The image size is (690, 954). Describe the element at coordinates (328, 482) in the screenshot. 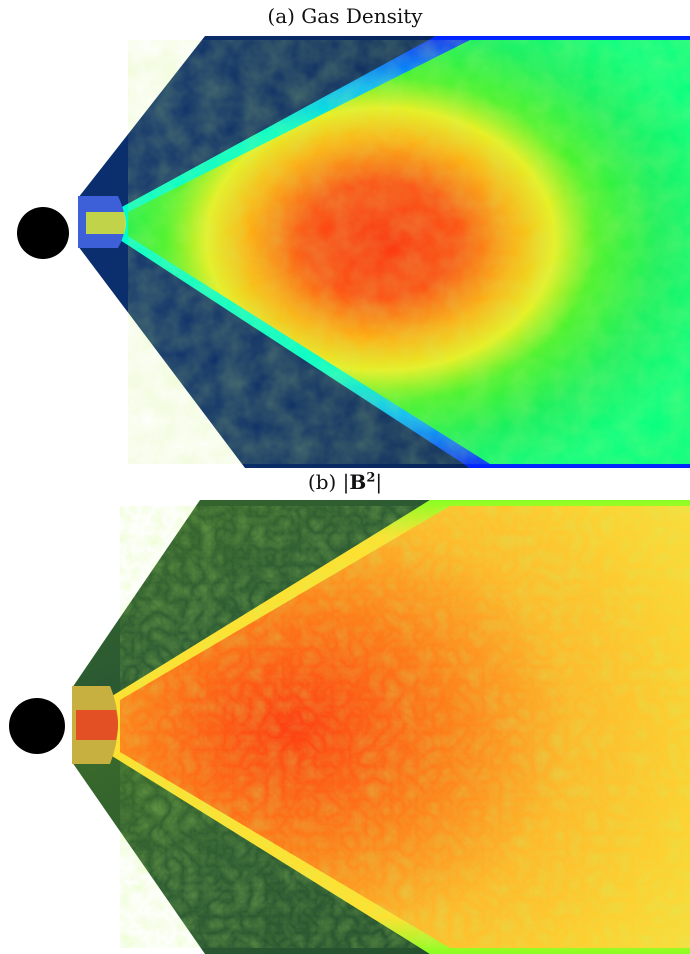

I see `panel-b-caption-prefix: (b) |` at that location.